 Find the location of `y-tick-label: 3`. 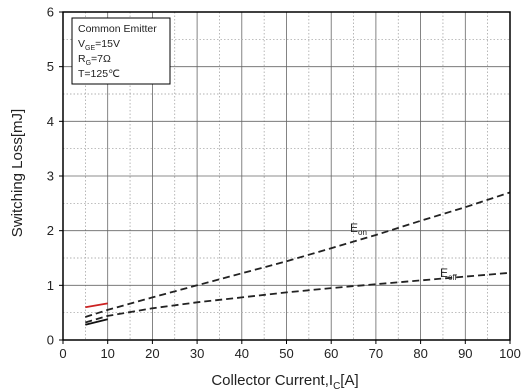

y-tick-label: 3 is located at coordinates (50, 176).